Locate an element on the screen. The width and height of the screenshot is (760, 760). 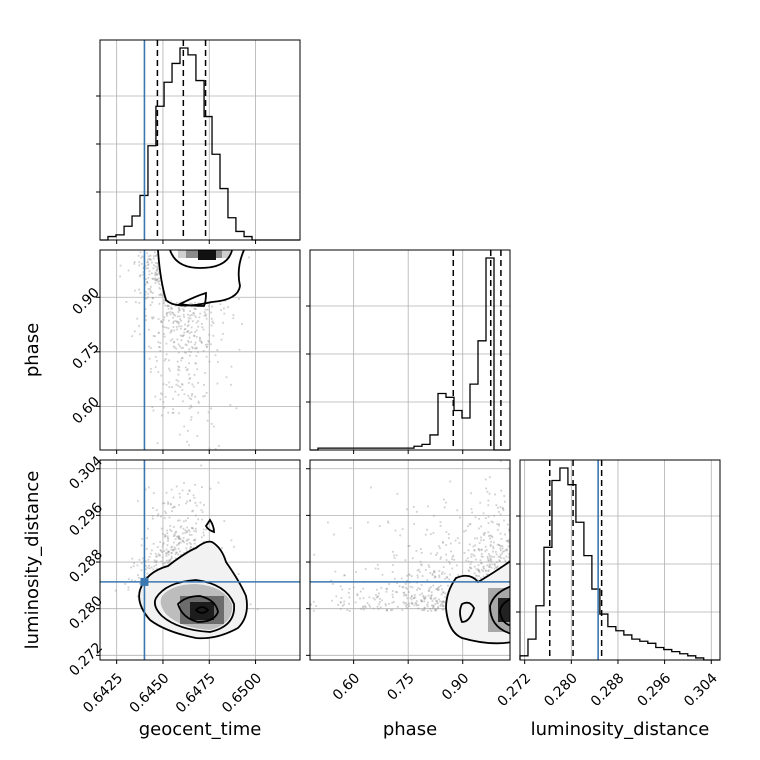
x-axis-title: geocent_time is located at coordinates (200, 729).